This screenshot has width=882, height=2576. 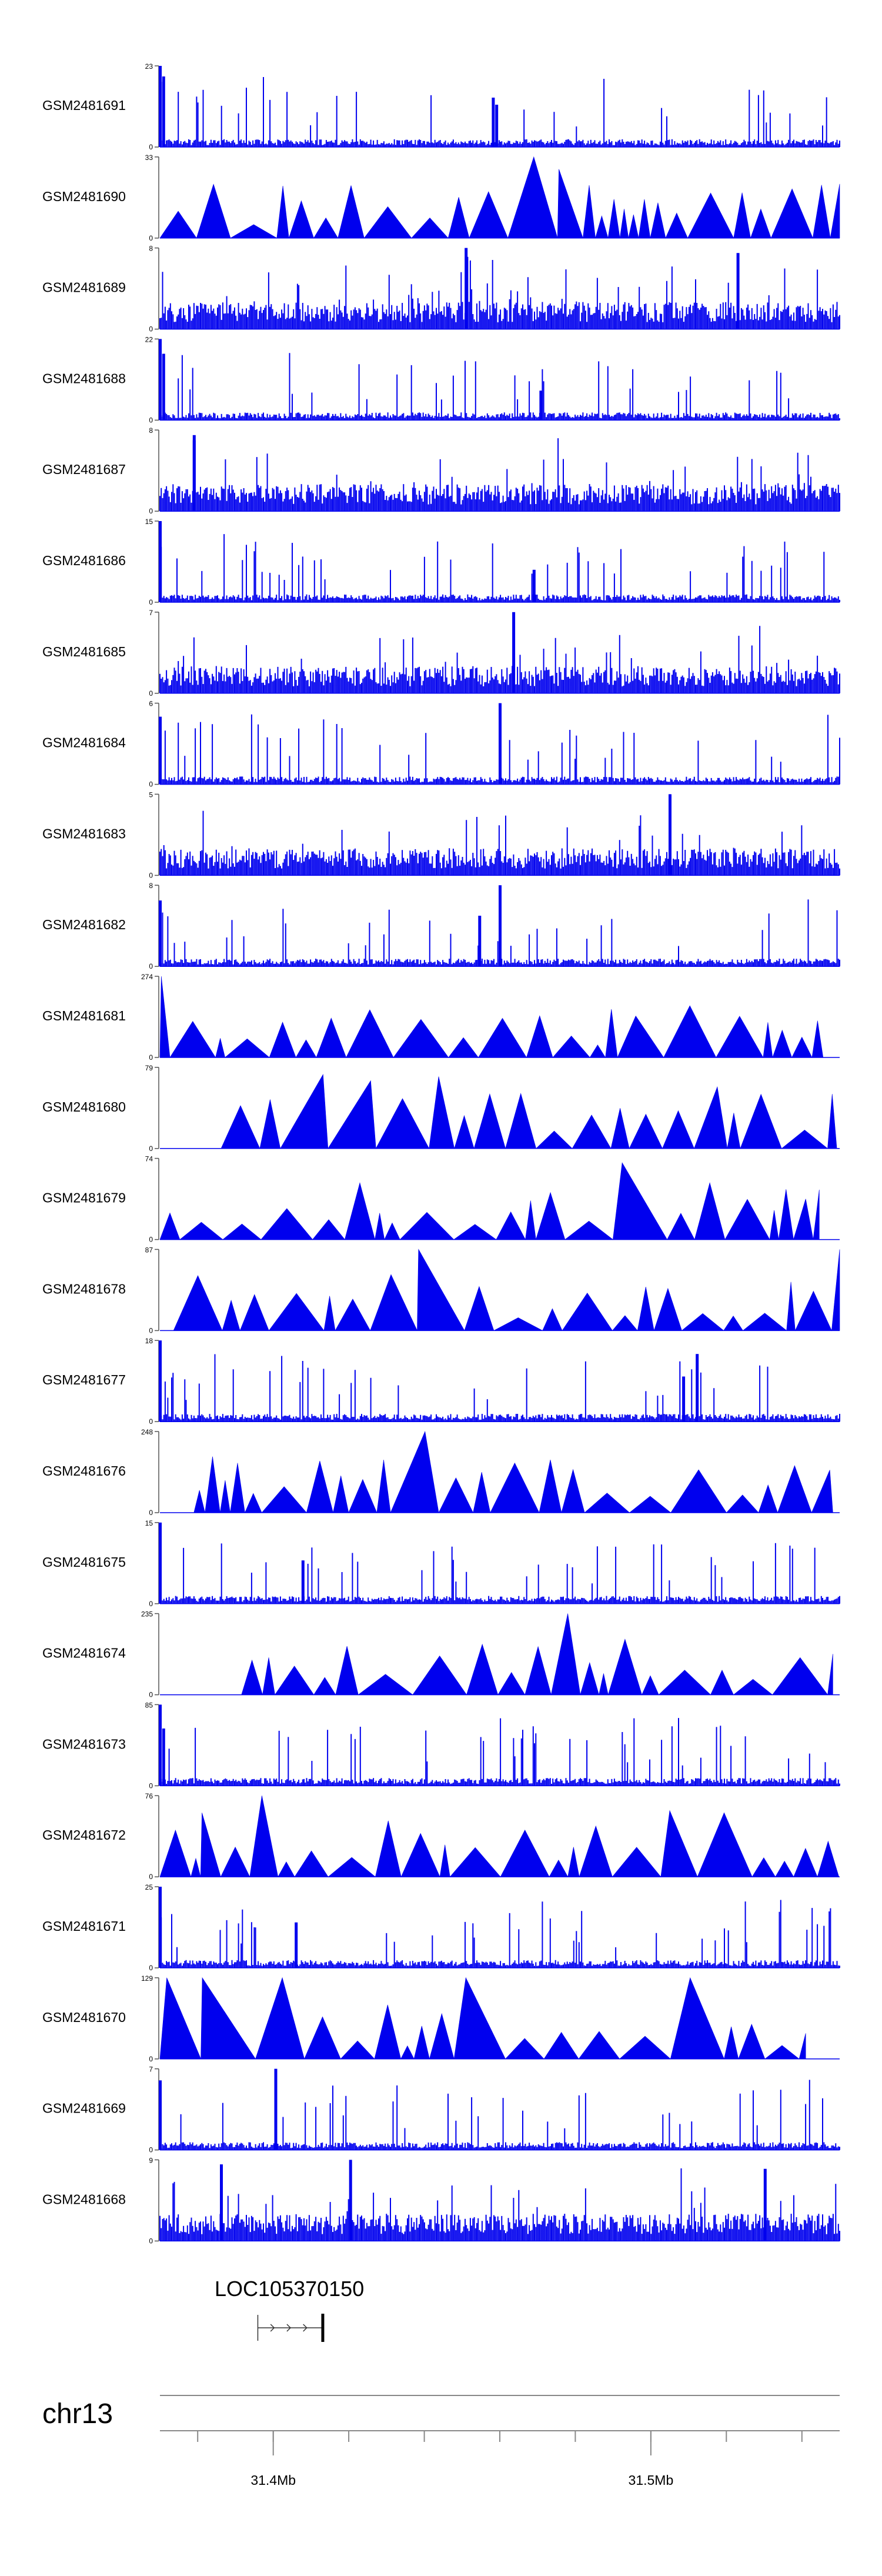 I want to click on y-tick-label-max: 76, so click(x=149, y=1796).